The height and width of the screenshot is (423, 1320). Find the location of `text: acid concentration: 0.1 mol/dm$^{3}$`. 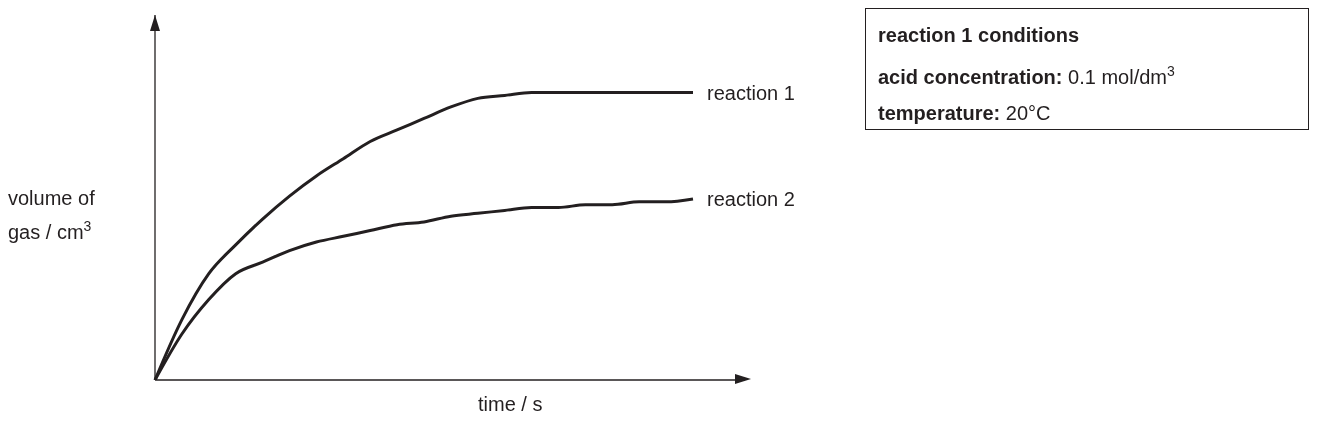

text: acid concentration: 0.1 mol/dm$^{3}$ is located at coordinates (1027, 76).